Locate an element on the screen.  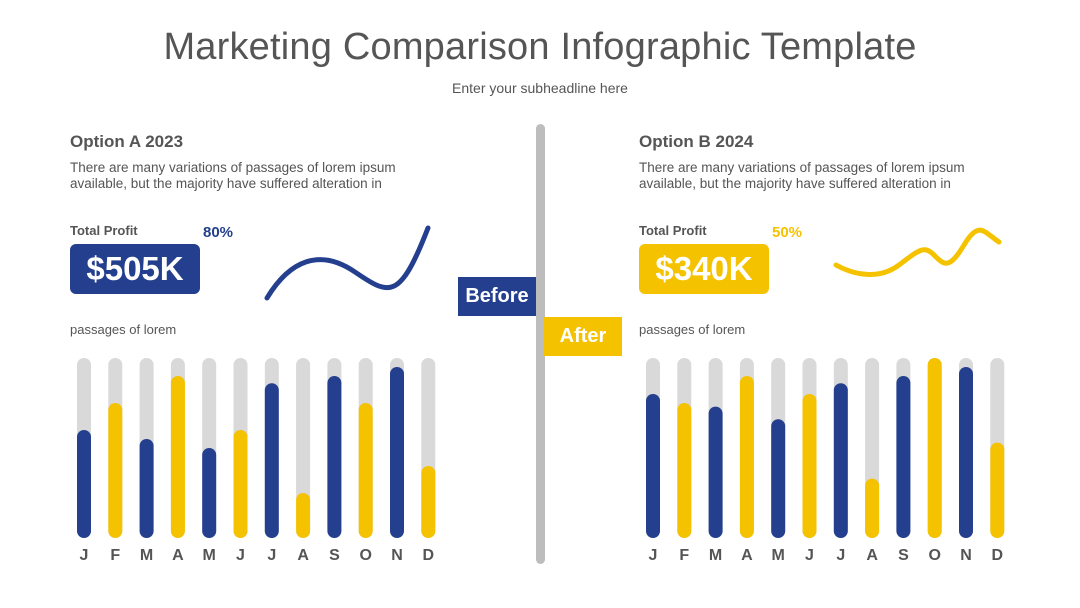
option-b-trend-line is located at coordinates (917, 252).